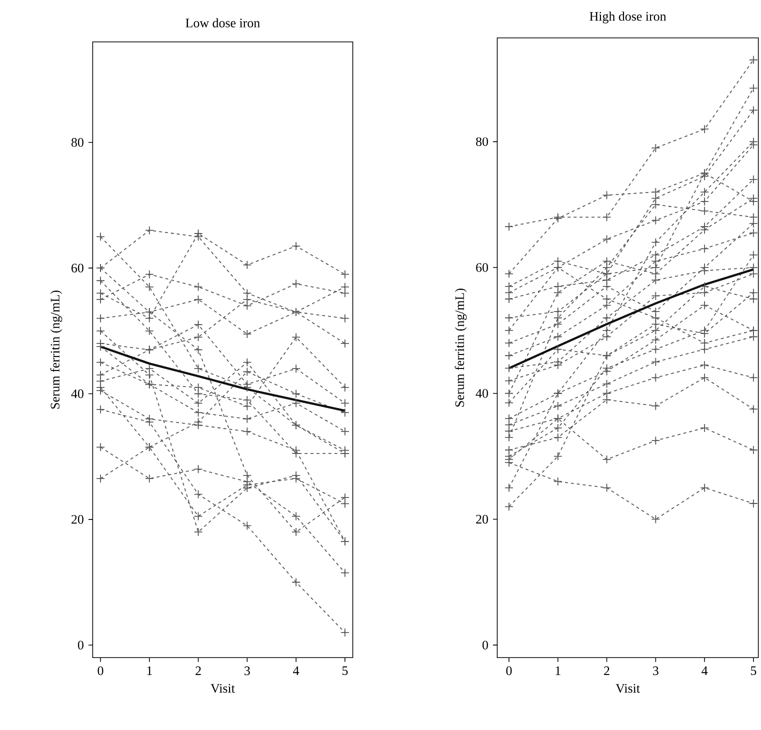  Describe the element at coordinates (628, 17) in the screenshot. I see `chart-title: High dose iron` at that location.